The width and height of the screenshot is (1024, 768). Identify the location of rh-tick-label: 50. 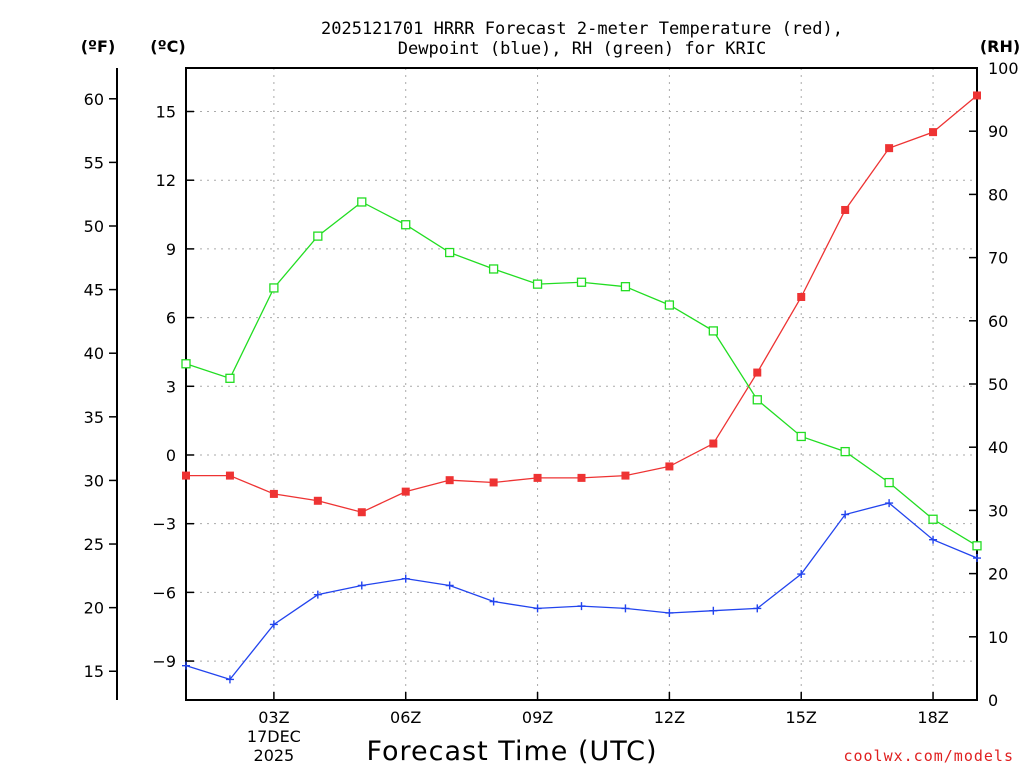
(998, 384).